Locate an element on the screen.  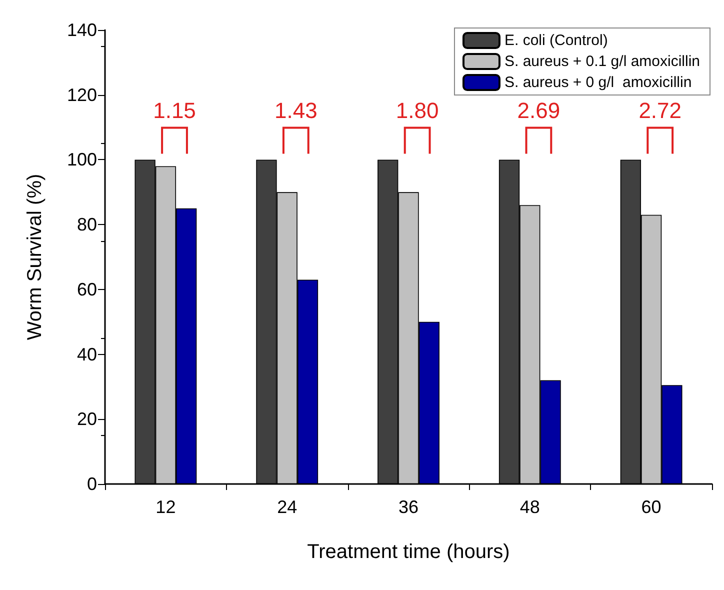
y-tick-label: 0 is located at coordinates (91, 484).